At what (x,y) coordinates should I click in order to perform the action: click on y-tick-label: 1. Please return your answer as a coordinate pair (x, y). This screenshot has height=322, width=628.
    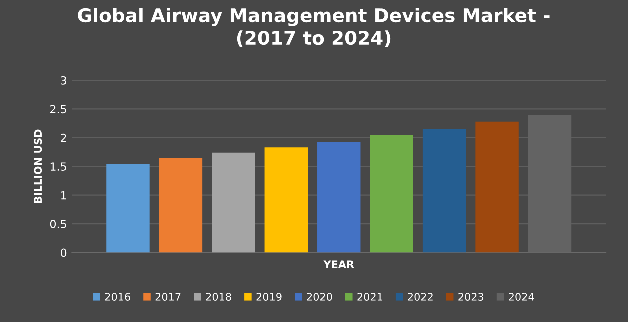
    Looking at the image, I should click on (64, 195).